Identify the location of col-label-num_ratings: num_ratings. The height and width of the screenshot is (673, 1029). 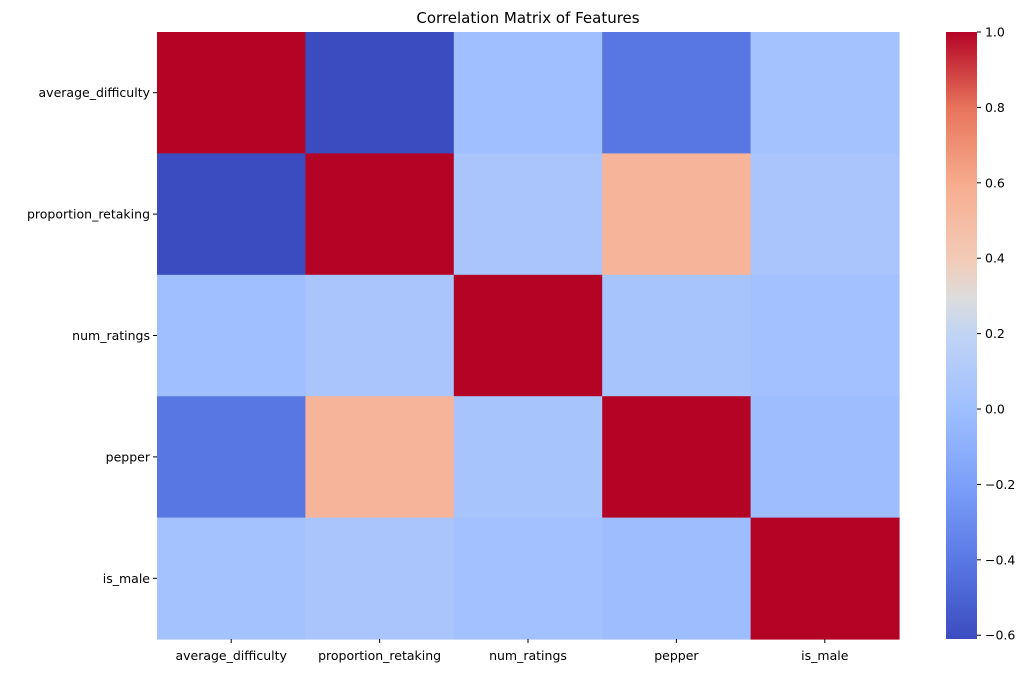
(528, 655).